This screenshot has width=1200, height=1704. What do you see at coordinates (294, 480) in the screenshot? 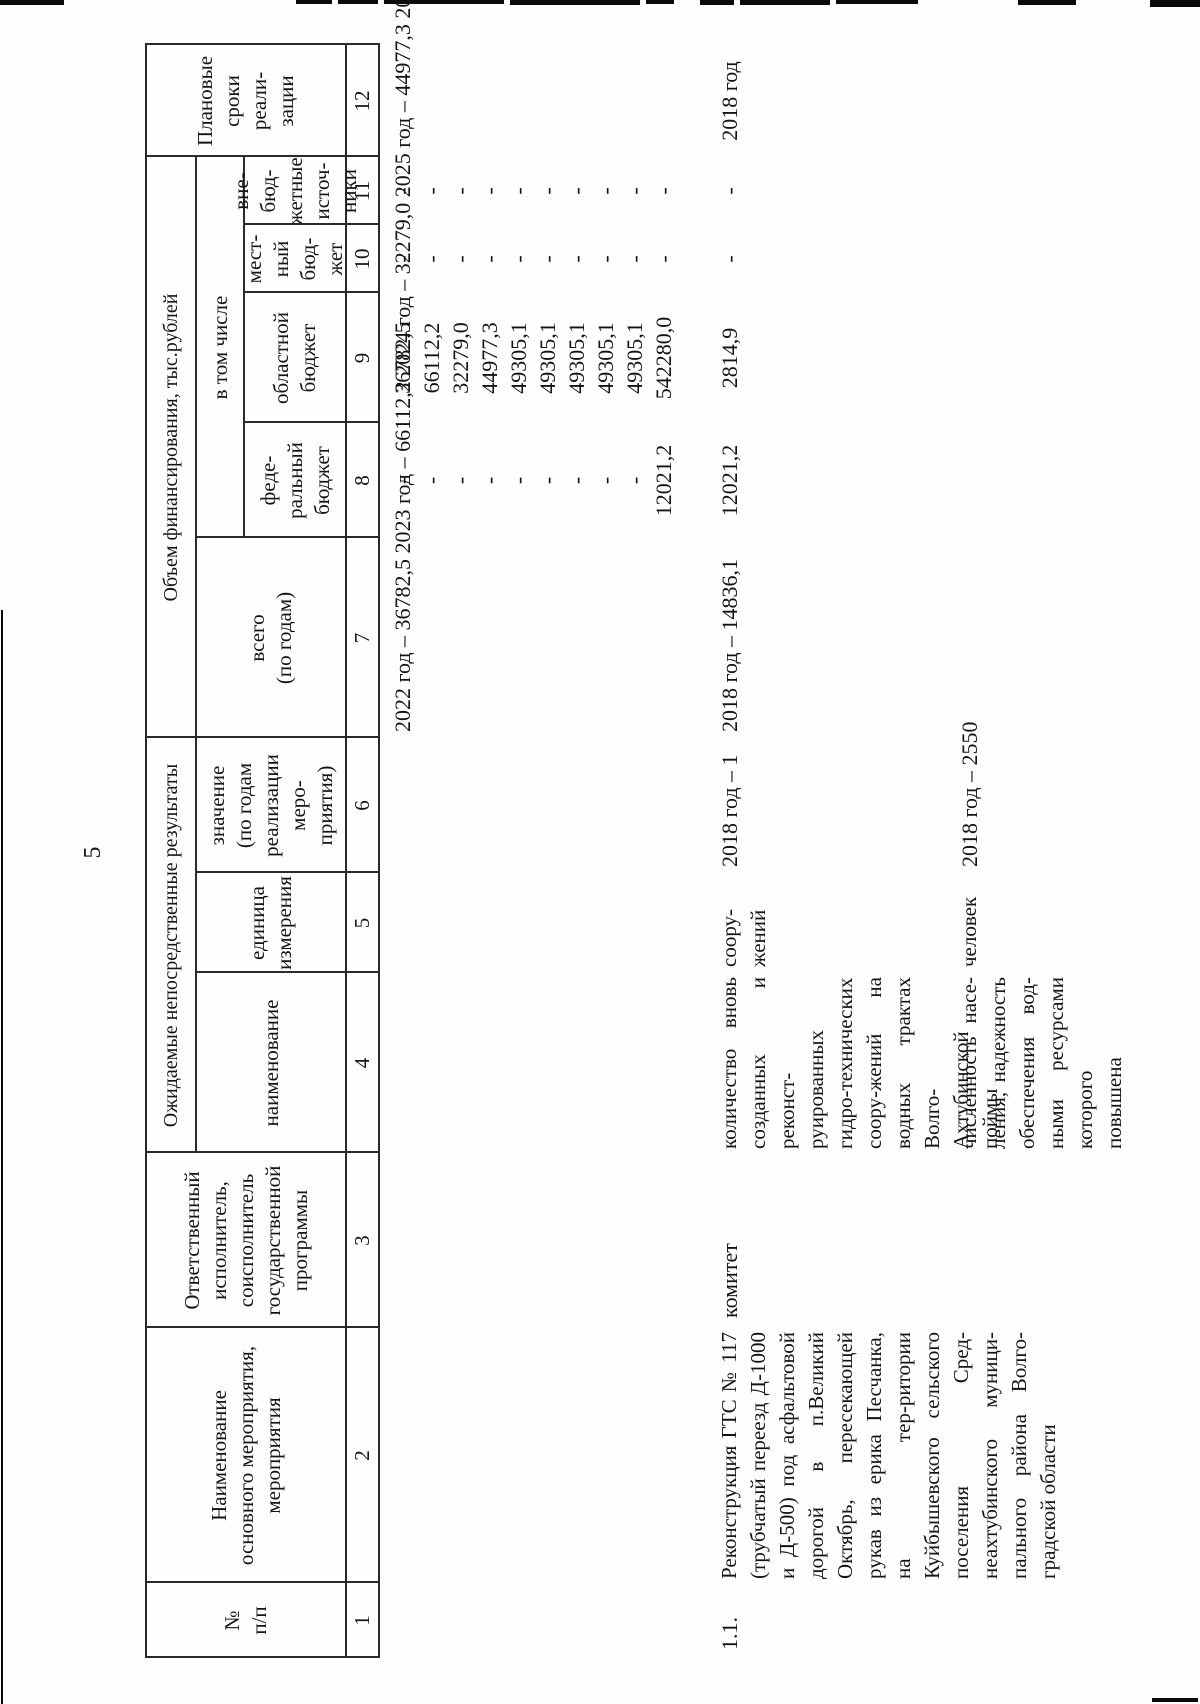
I see `header-col-federal: феде- ральный бюджет` at bounding box center [294, 480].